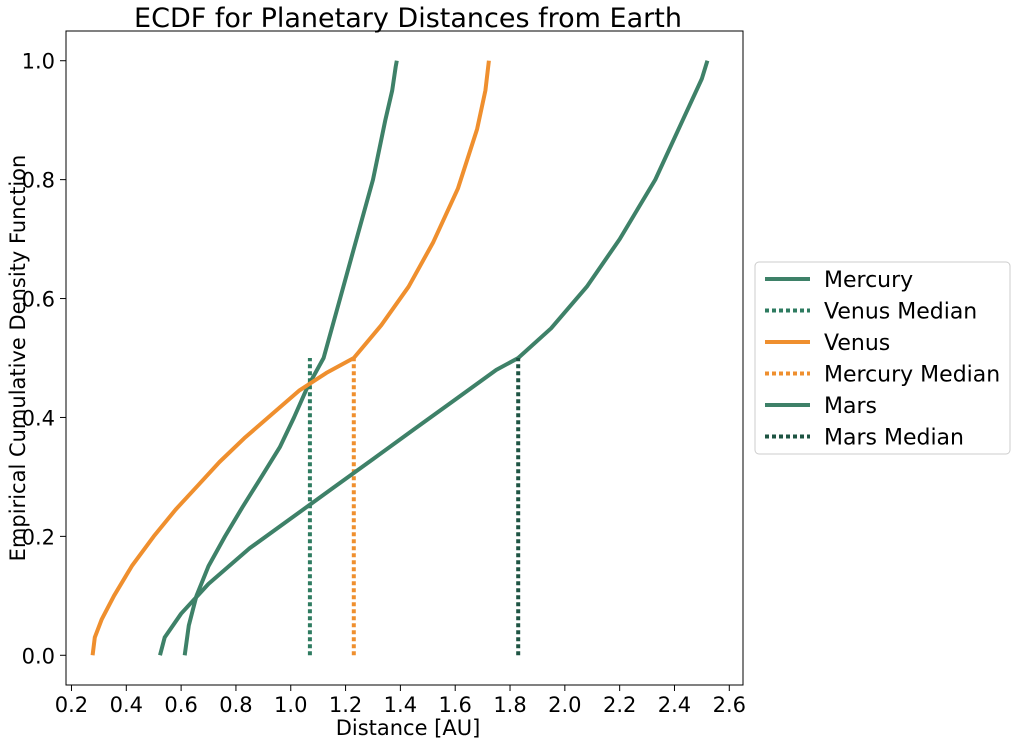  I want to click on x-tick-label: 1.4, so click(400, 705).